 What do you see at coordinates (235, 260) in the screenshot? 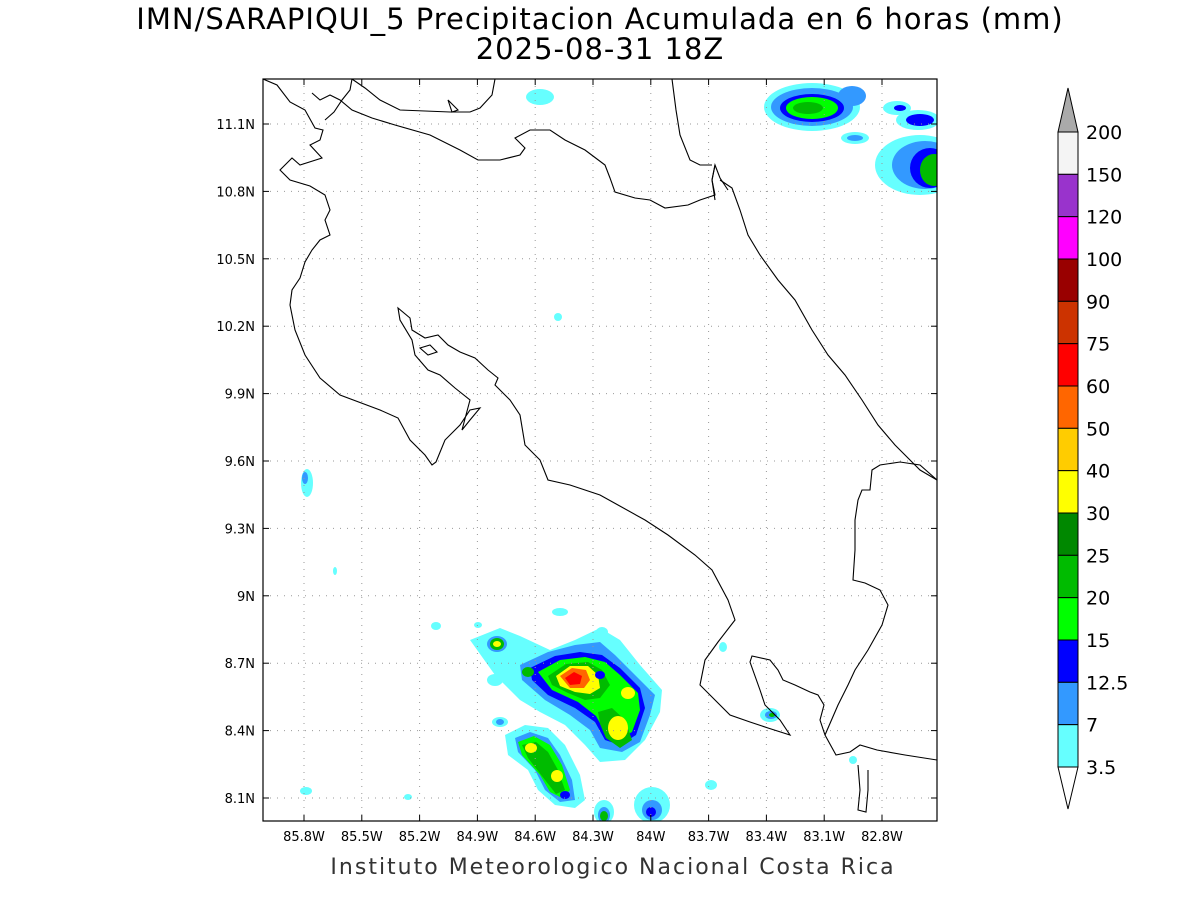
I see `lat-tick-label: 10.5N` at bounding box center [235, 260].